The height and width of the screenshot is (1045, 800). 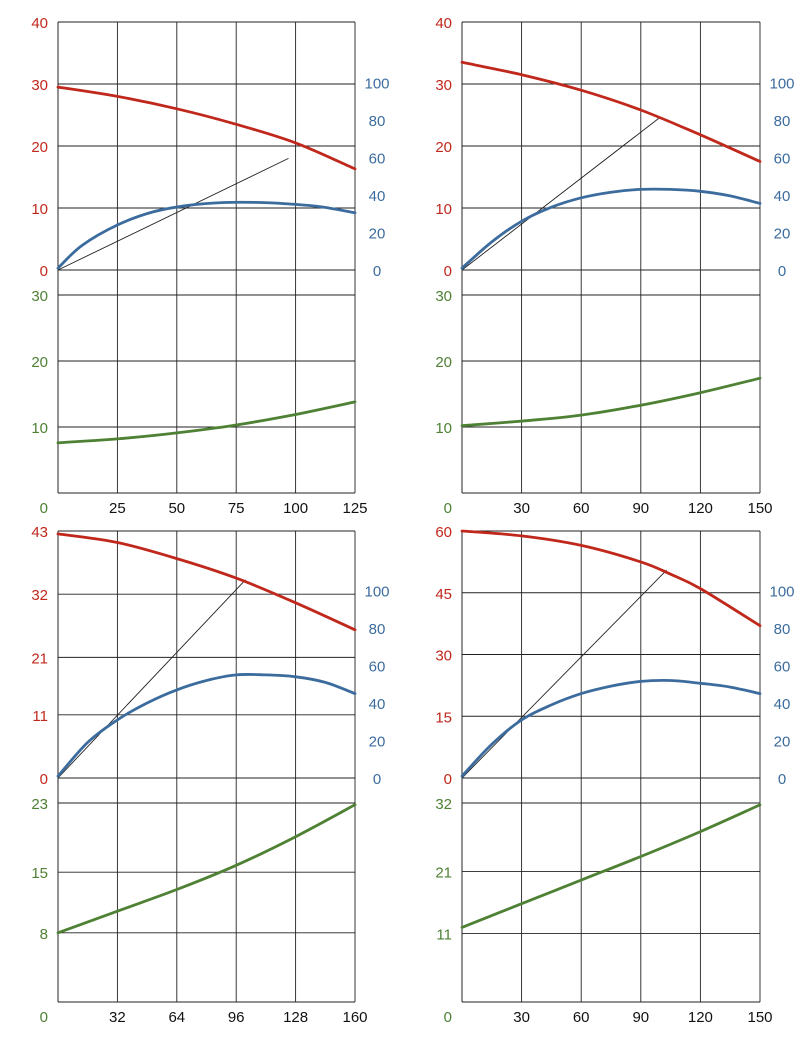 What do you see at coordinates (295, 508) in the screenshot?
I see `x-tick-label: 100` at bounding box center [295, 508].